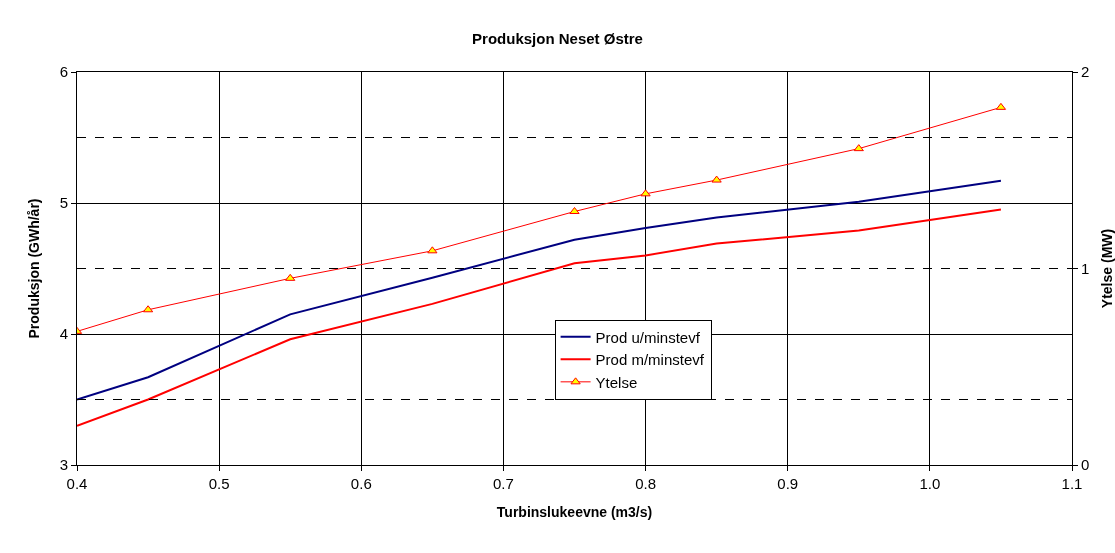 This screenshot has width=1115, height=553. What do you see at coordinates (648, 337) in the screenshot?
I see `legend-label: Prod u/minstevf` at bounding box center [648, 337].